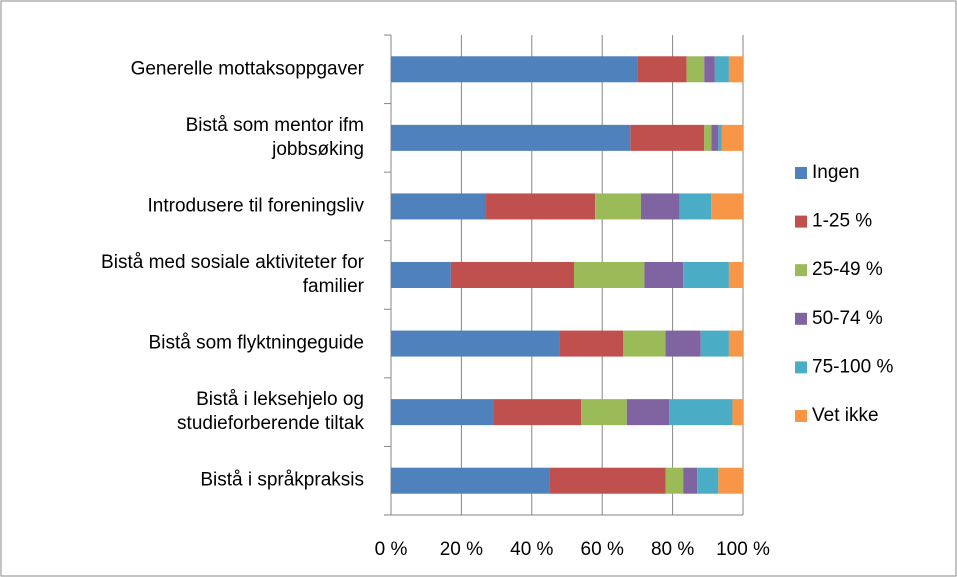 The height and width of the screenshot is (577, 957). I want to click on legend-label: 1-25 %, so click(842, 221).